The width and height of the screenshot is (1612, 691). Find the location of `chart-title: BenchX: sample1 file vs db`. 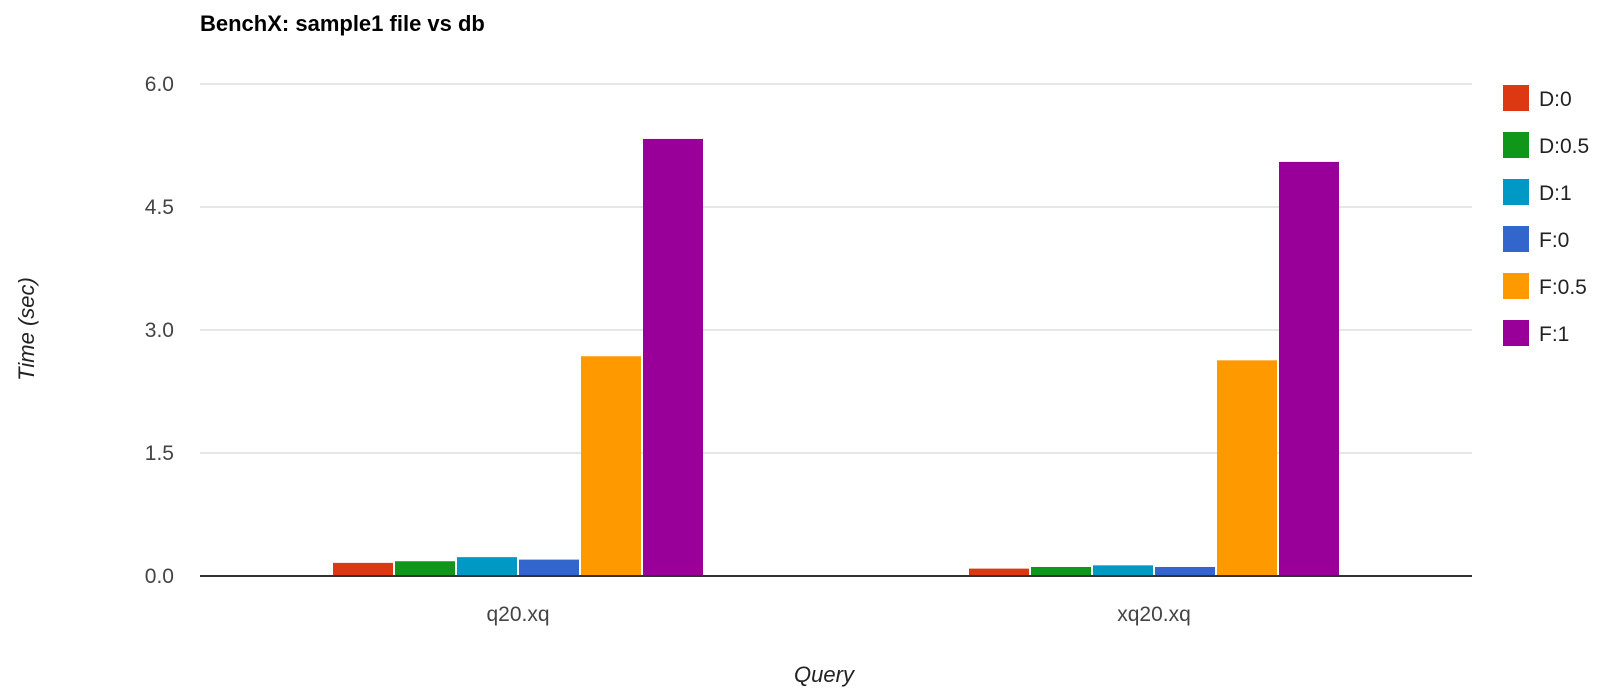

chart-title: BenchX: sample1 file vs db is located at coordinates (342, 23).